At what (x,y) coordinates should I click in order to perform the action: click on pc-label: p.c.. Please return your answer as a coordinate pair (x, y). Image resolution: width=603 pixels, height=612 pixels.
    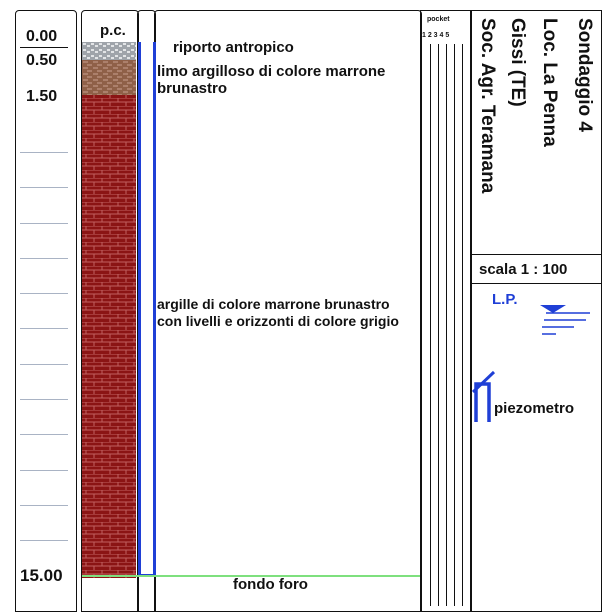
    Looking at the image, I should click on (113, 30).